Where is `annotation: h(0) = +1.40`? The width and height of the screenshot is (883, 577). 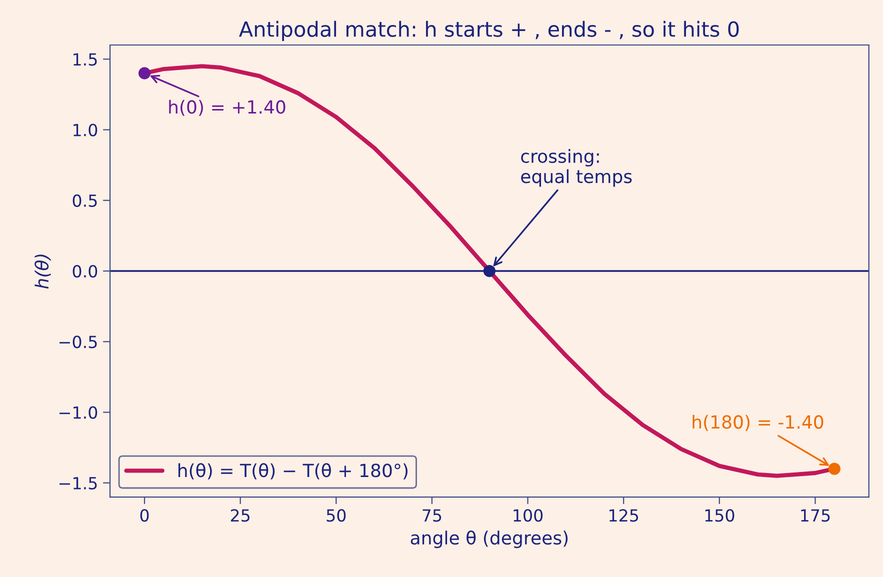 annotation: h(0) = +1.40 is located at coordinates (227, 108).